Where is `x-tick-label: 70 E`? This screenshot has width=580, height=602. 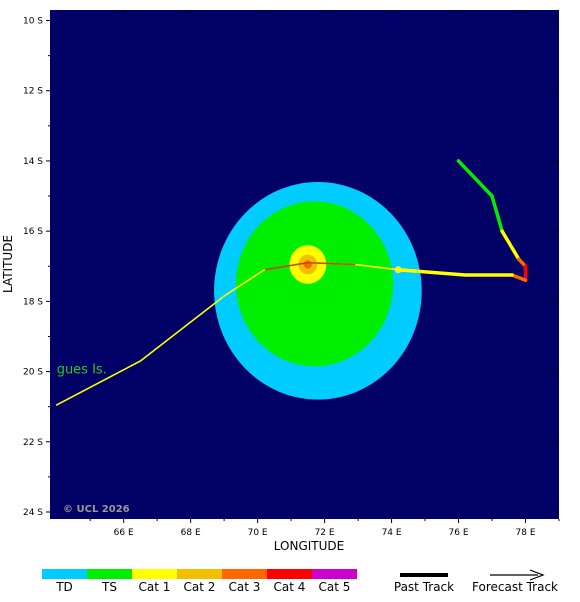 x-tick-label: 70 E is located at coordinates (258, 533).